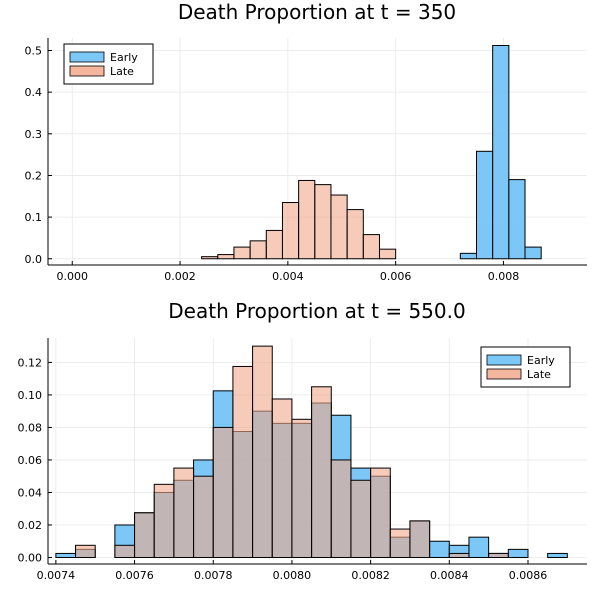  Describe the element at coordinates (180, 276) in the screenshot. I see `x-tick-label: 0.002` at that location.